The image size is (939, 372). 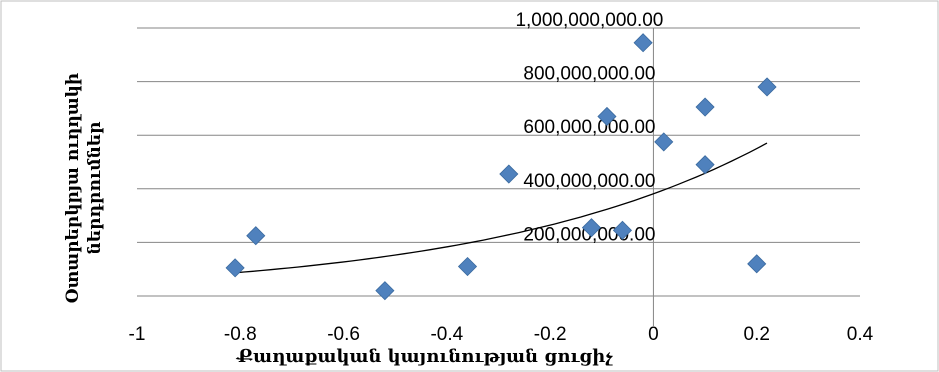 I want to click on x-tick-label: -0.4, so click(x=446, y=334).